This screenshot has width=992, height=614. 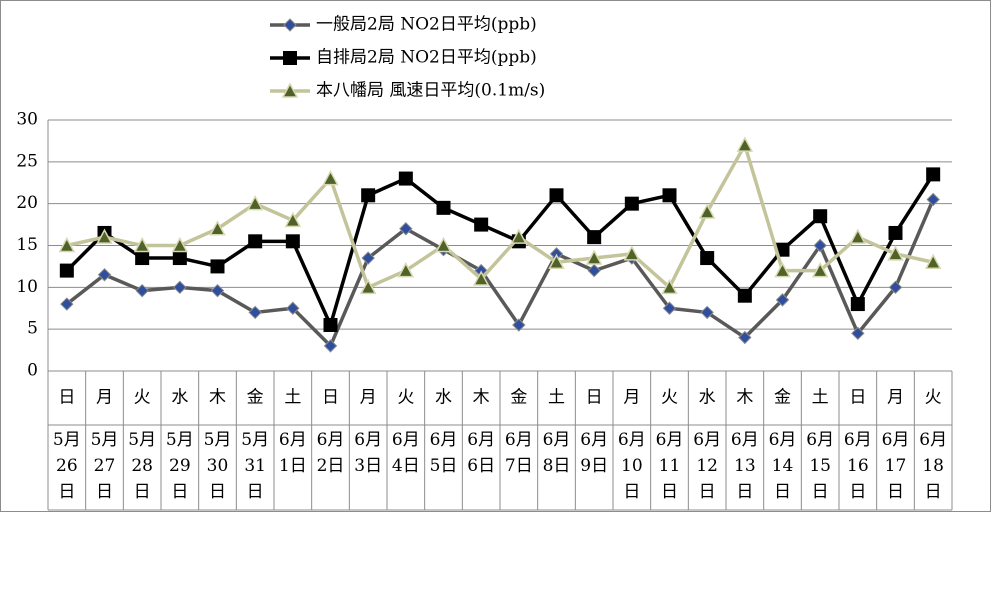 What do you see at coordinates (745, 466) in the screenshot?
I see `x-tick-label: 6月 13 日` at bounding box center [745, 466].